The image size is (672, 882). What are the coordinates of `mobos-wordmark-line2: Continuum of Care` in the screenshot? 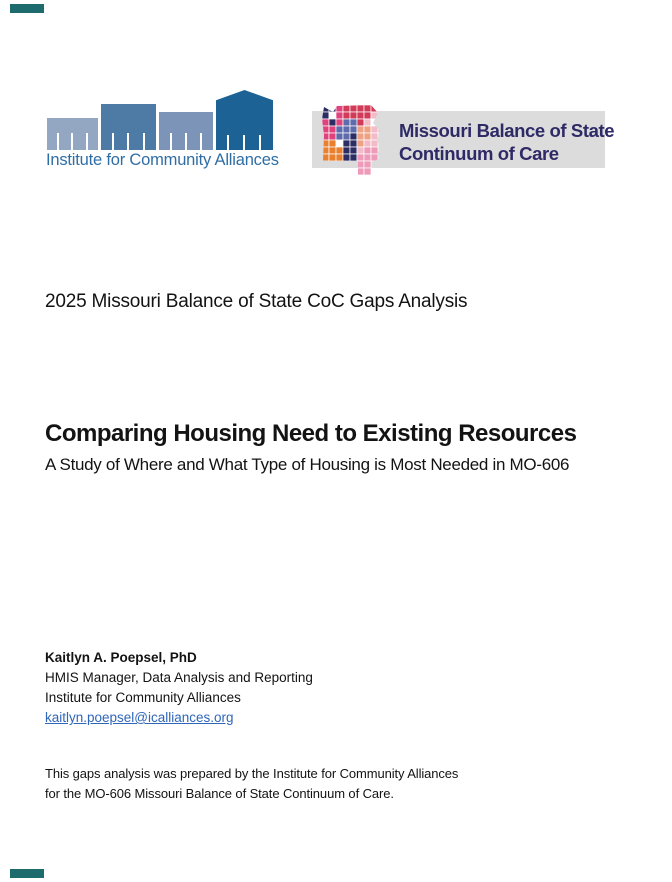 It's located at (479, 153).